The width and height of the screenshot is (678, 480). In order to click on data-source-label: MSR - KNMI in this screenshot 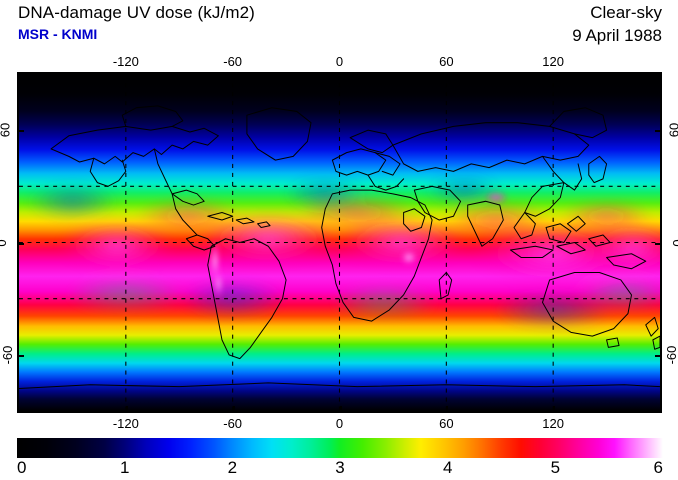, I will do `click(58, 34)`.